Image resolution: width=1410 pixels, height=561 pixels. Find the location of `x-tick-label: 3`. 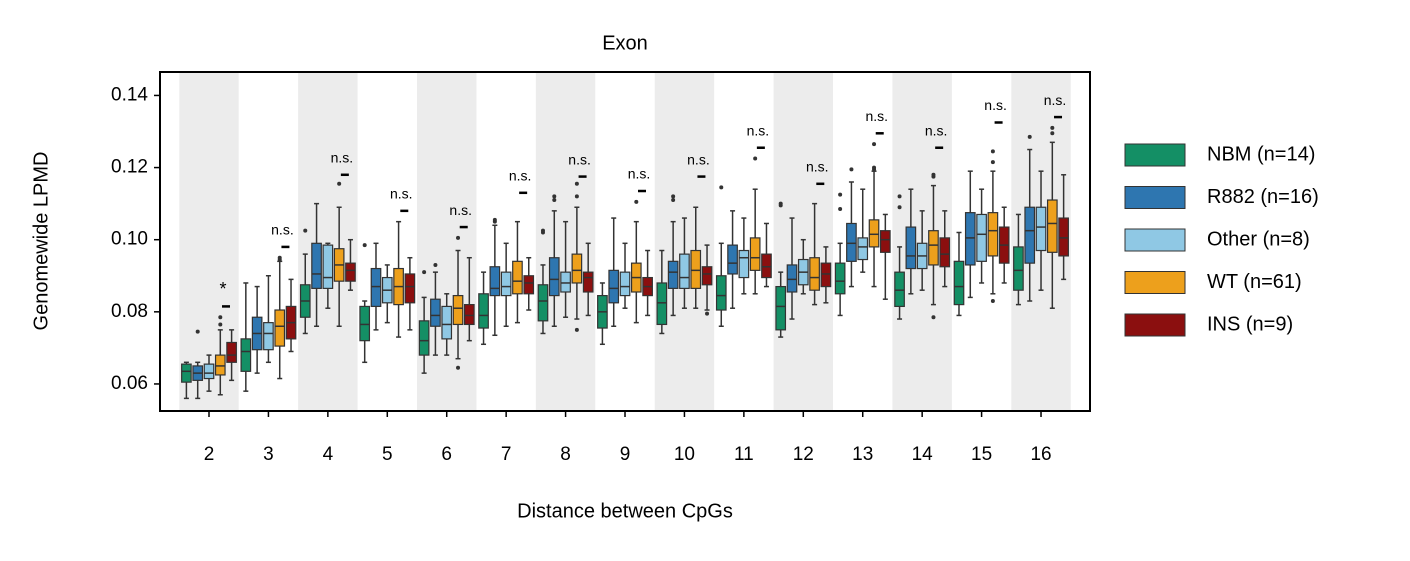

x-tick-label: 3 is located at coordinates (268, 454).